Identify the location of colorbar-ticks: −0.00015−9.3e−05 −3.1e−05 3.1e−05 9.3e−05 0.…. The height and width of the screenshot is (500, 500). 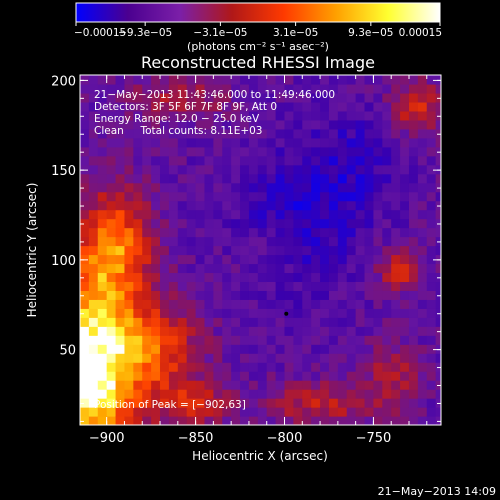
(258, 30).